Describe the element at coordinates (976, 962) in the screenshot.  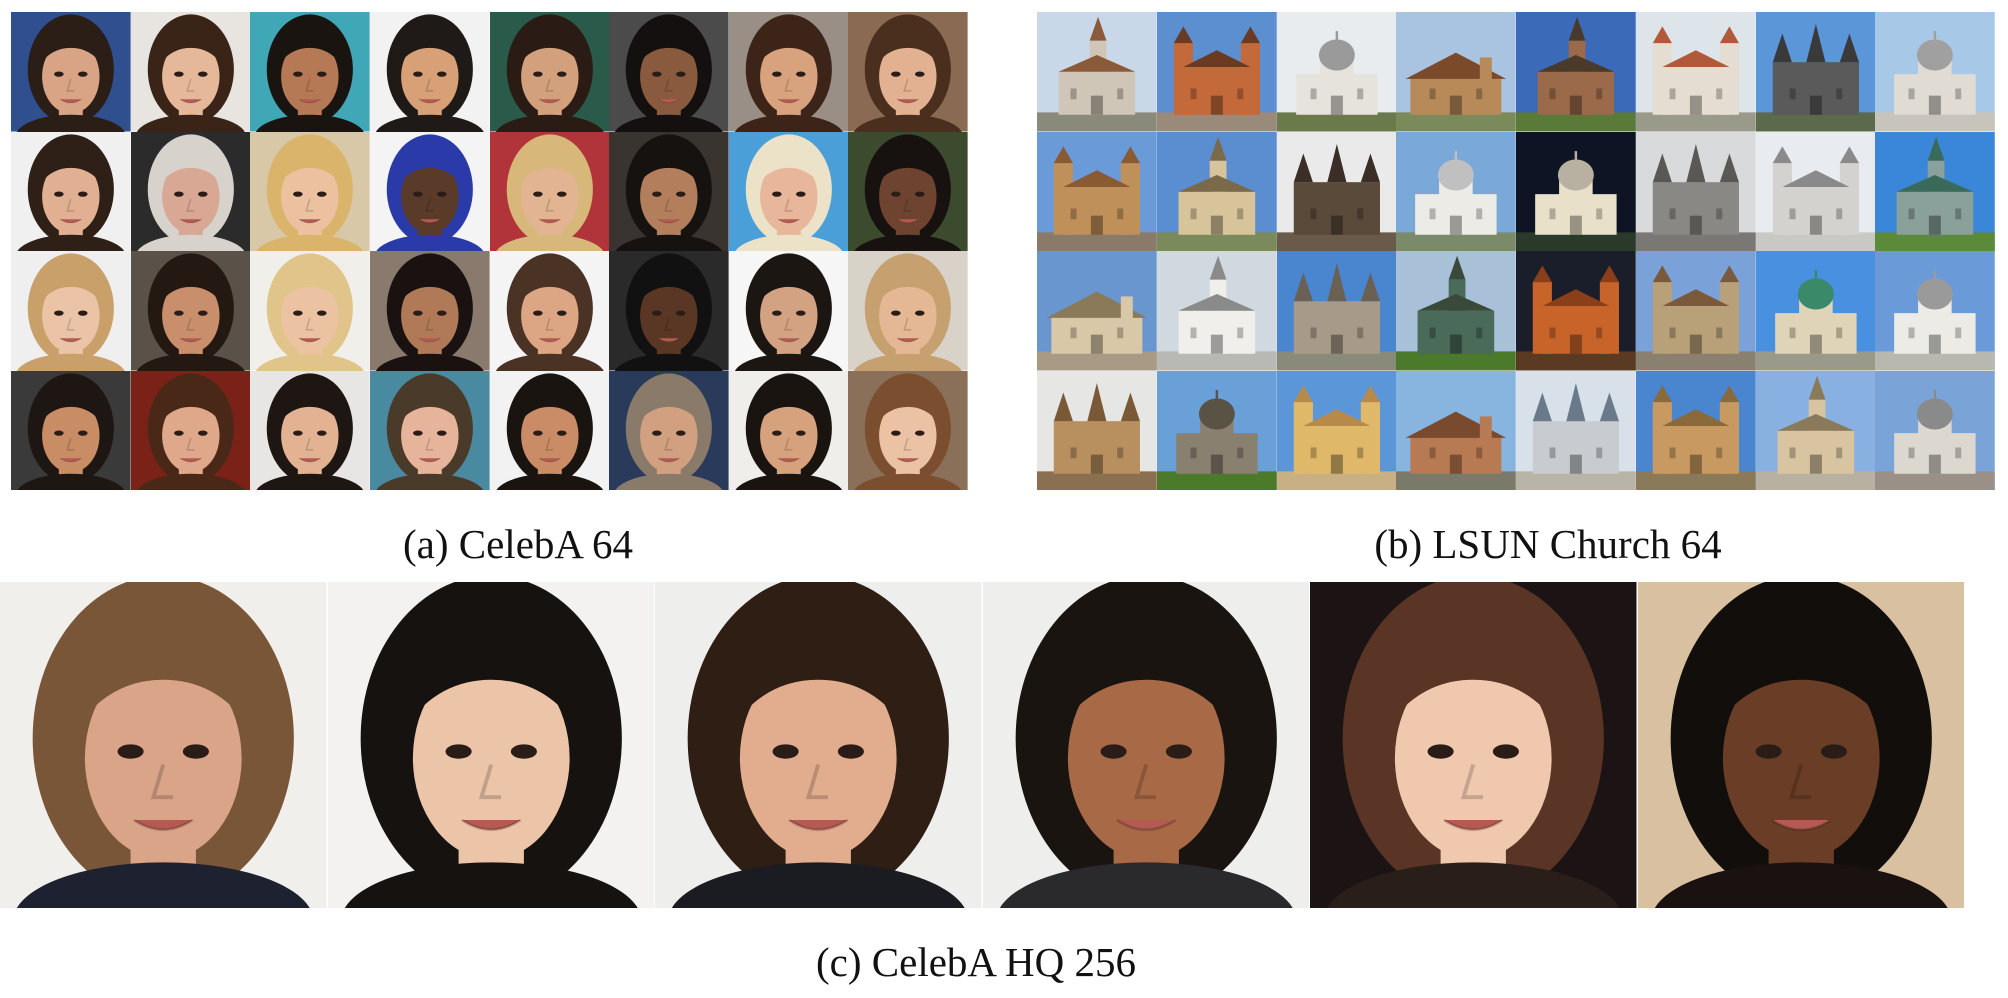
I see `caption-celeba-hq-256: (c) CelebA HQ 256` at that location.